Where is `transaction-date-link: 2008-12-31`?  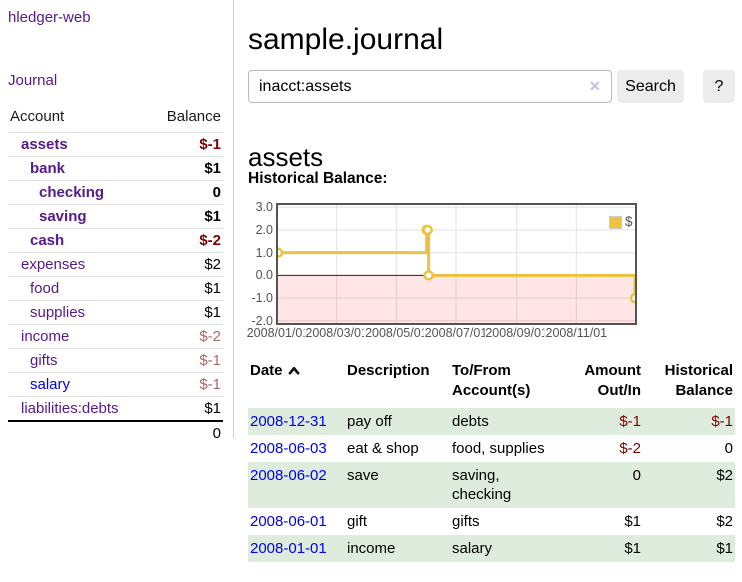
transaction-date-link: 2008-12-31 is located at coordinates (288, 421).